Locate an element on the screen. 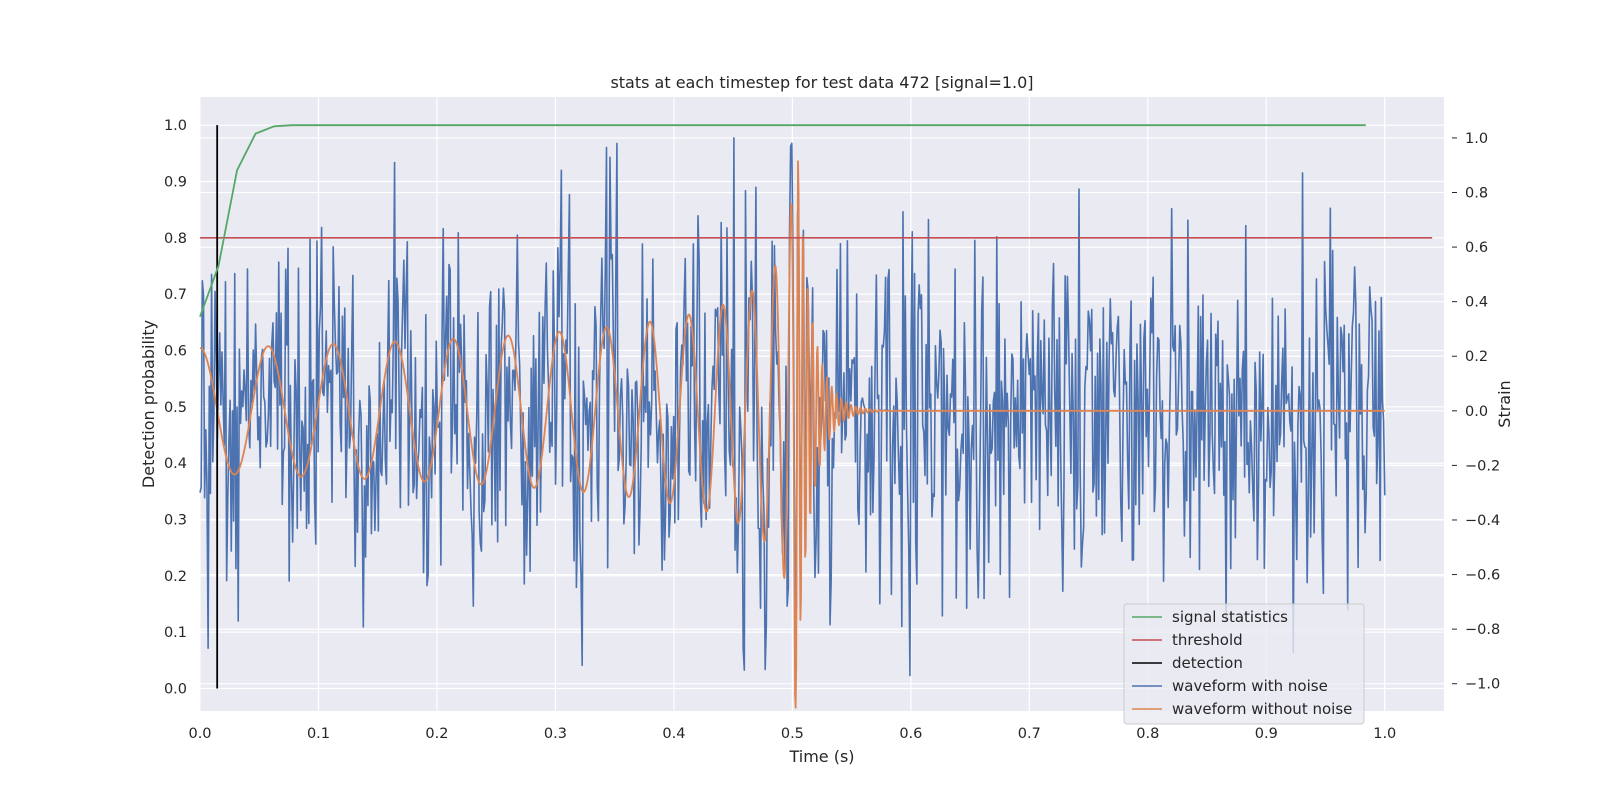  x-tick-label: 1.0 is located at coordinates (1384, 734).